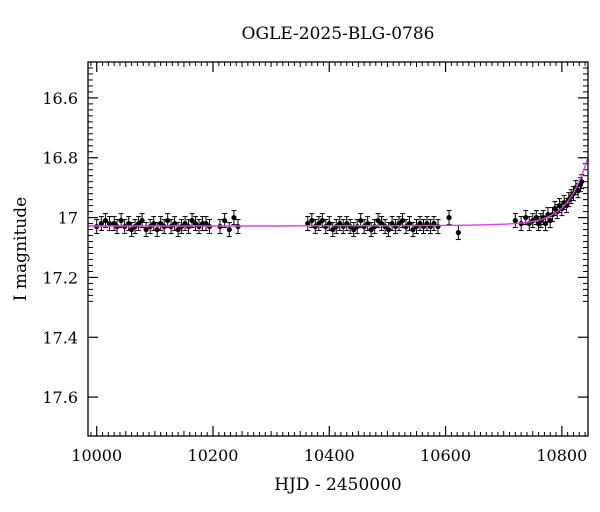  What do you see at coordinates (329, 455) in the screenshot?
I see `x-tick-label: 10400` at bounding box center [329, 455].